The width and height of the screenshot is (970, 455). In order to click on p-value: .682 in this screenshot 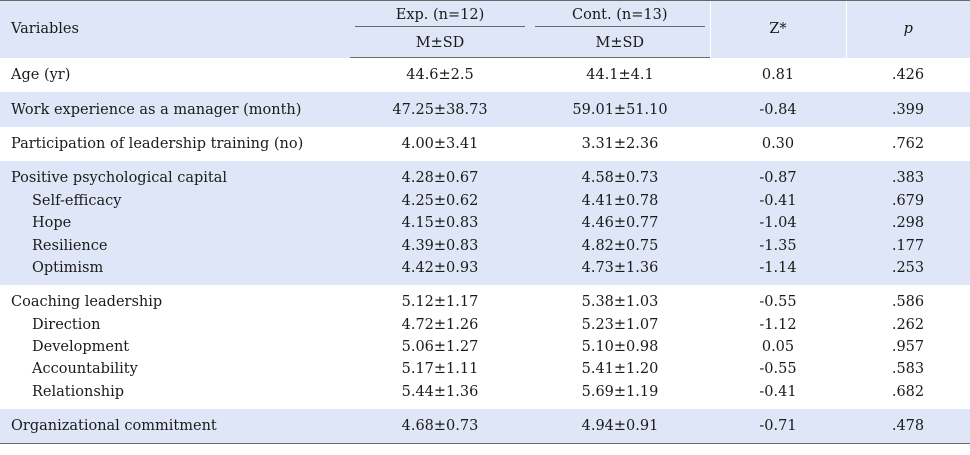, I will do `click(908, 391)`.